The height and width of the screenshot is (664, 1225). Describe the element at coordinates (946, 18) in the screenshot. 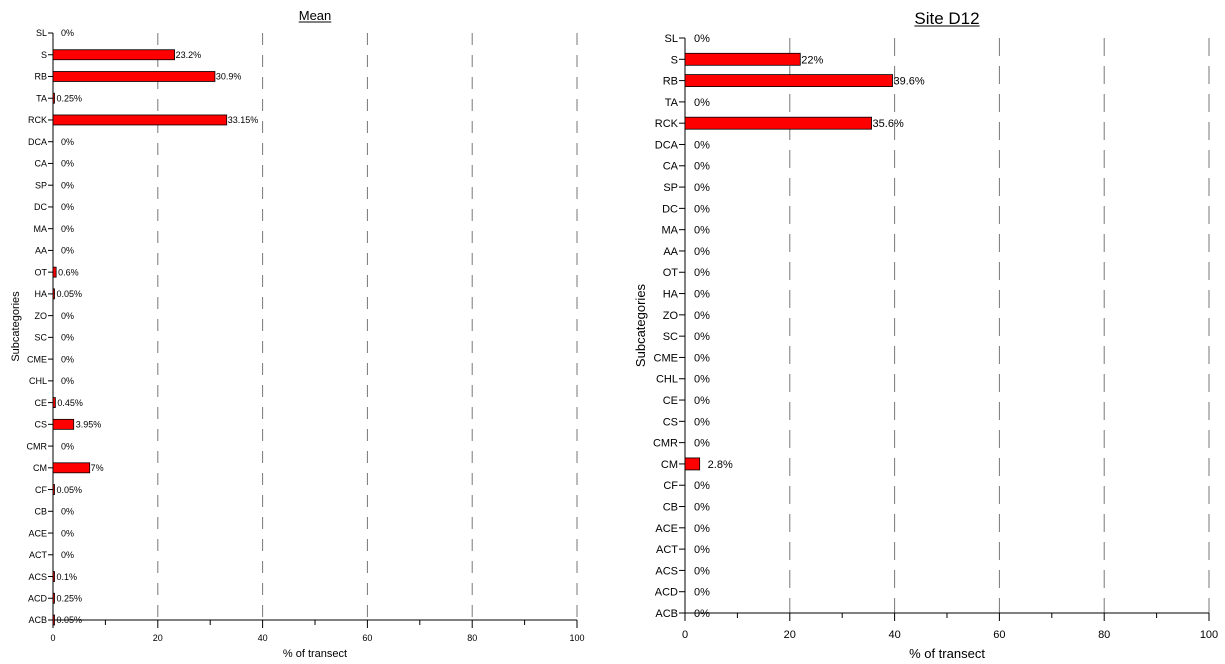

I see `chart-title: Site D12` at that location.